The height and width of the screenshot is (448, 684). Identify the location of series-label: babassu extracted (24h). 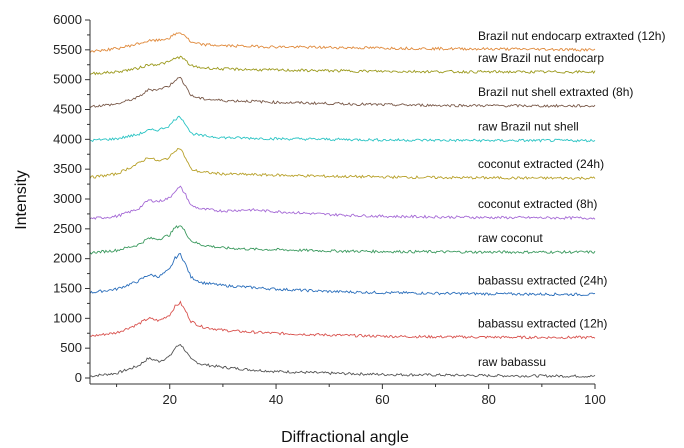
(542, 280).